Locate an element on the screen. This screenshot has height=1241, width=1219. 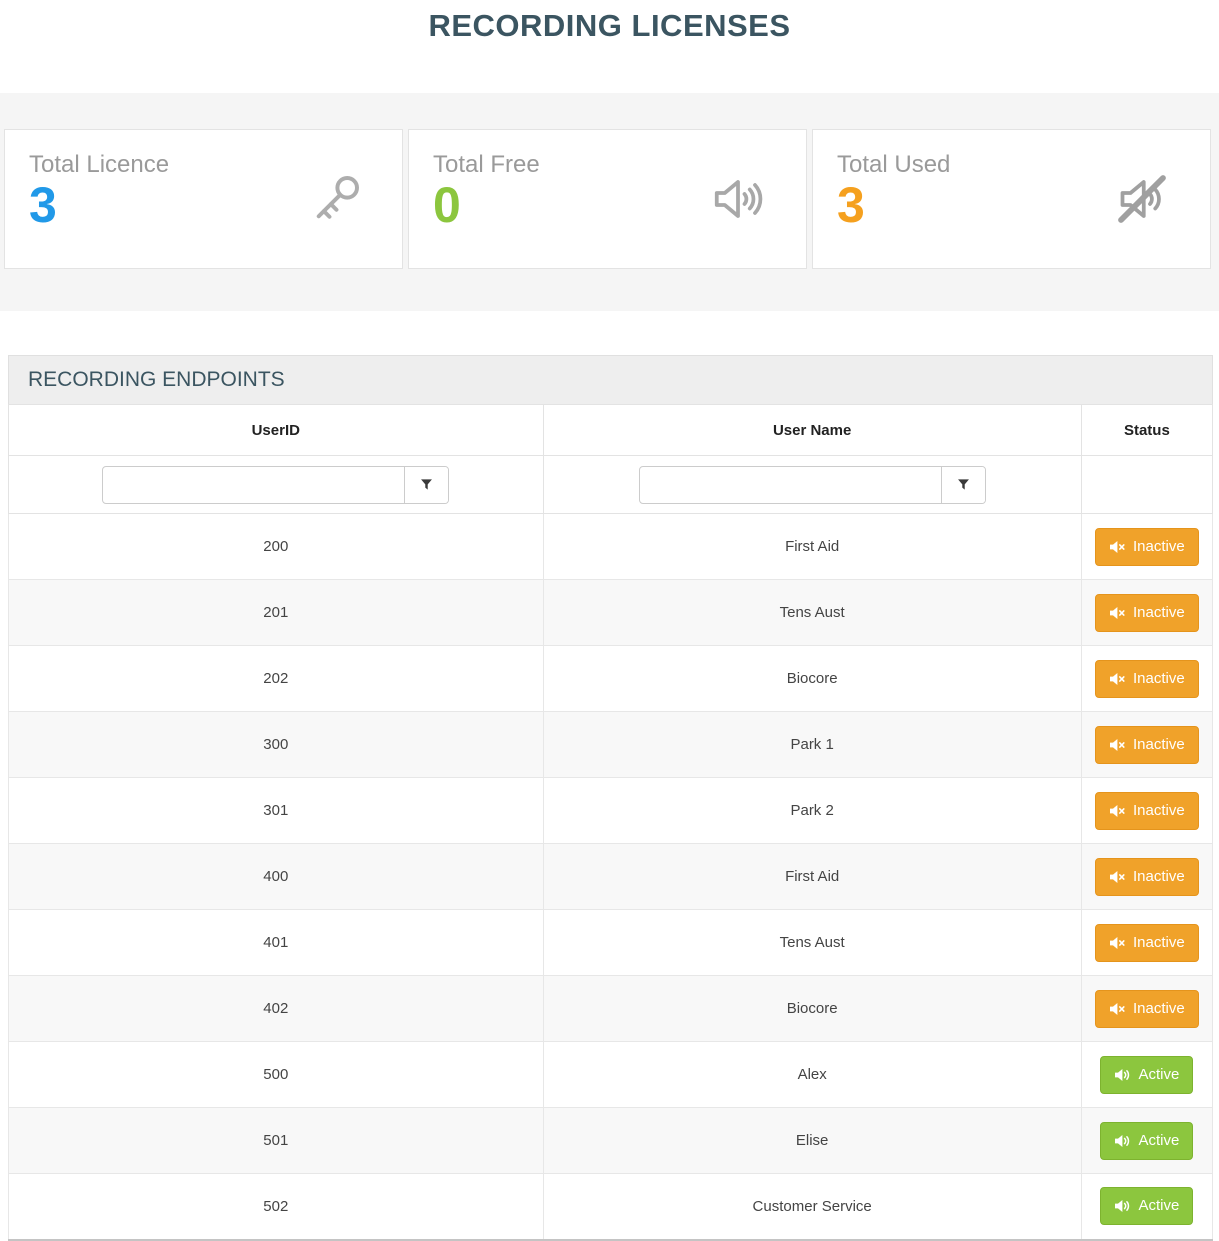
userid-filter-button is located at coordinates (426, 484).